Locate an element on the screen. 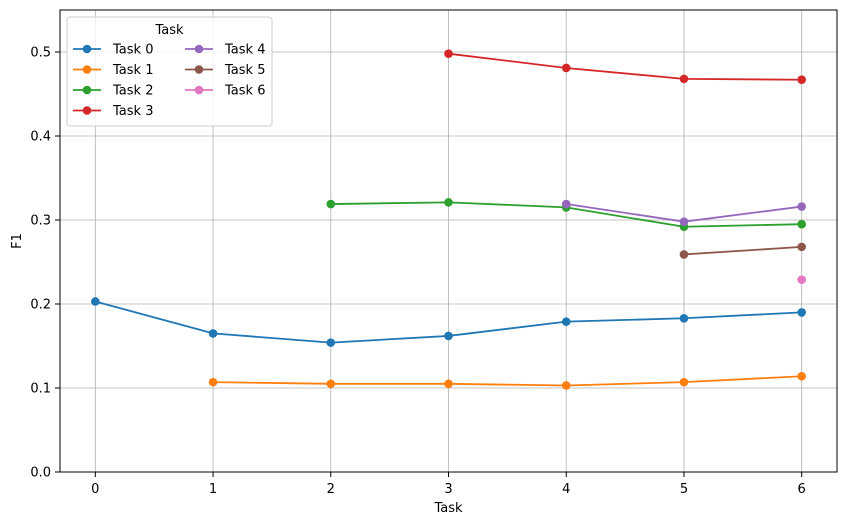 This screenshot has width=846, height=530. legend-item: Task 2 is located at coordinates (113, 91).